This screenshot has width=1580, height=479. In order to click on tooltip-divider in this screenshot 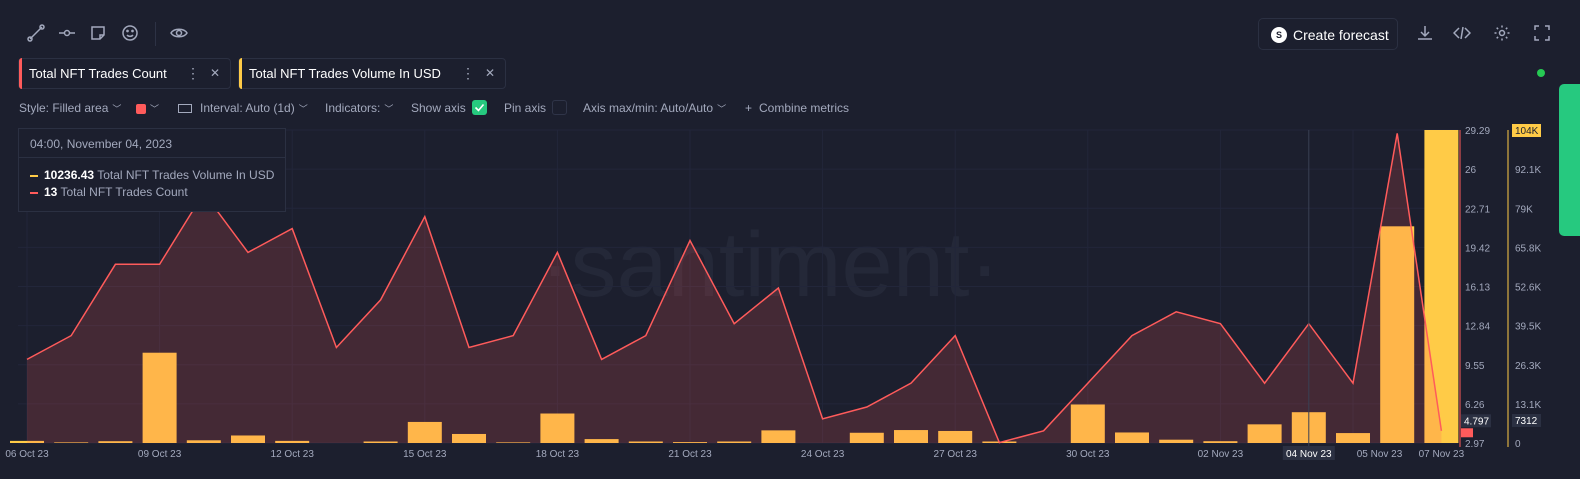, I will do `click(152, 157)`.